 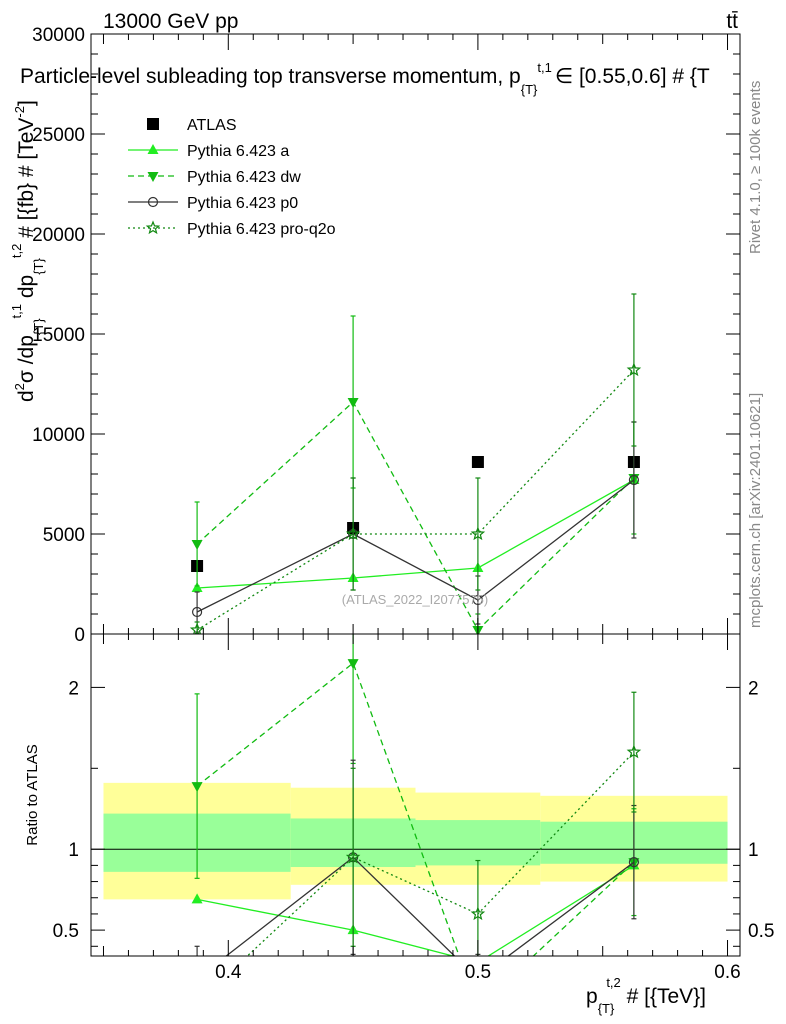 What do you see at coordinates (663, 996) in the screenshot?
I see `xlabel-part-3: # [{TeV}]` at bounding box center [663, 996].